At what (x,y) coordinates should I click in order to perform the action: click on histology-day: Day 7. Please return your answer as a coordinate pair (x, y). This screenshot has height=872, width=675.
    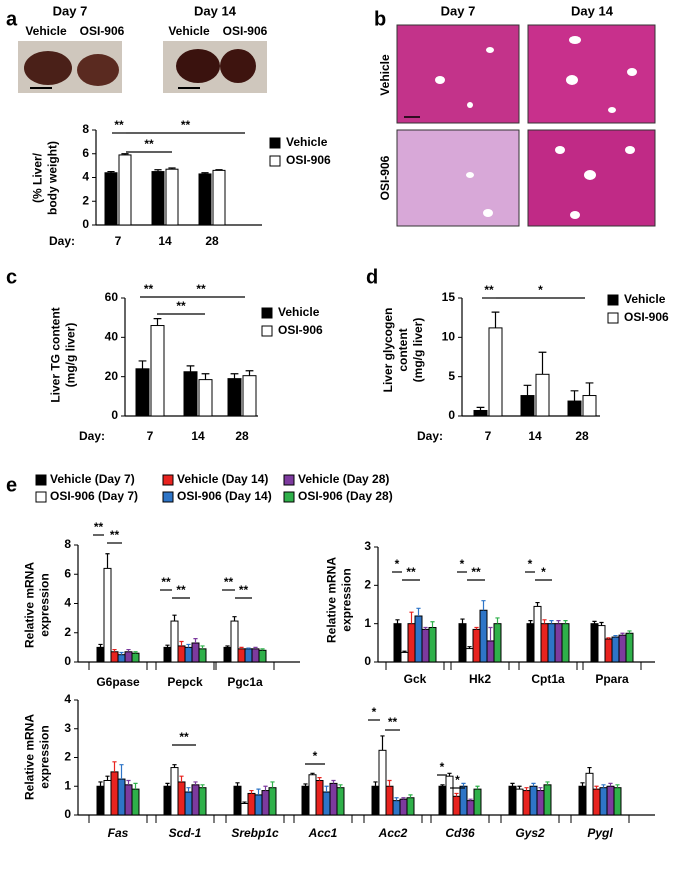
    Looking at the image, I should click on (458, 10).